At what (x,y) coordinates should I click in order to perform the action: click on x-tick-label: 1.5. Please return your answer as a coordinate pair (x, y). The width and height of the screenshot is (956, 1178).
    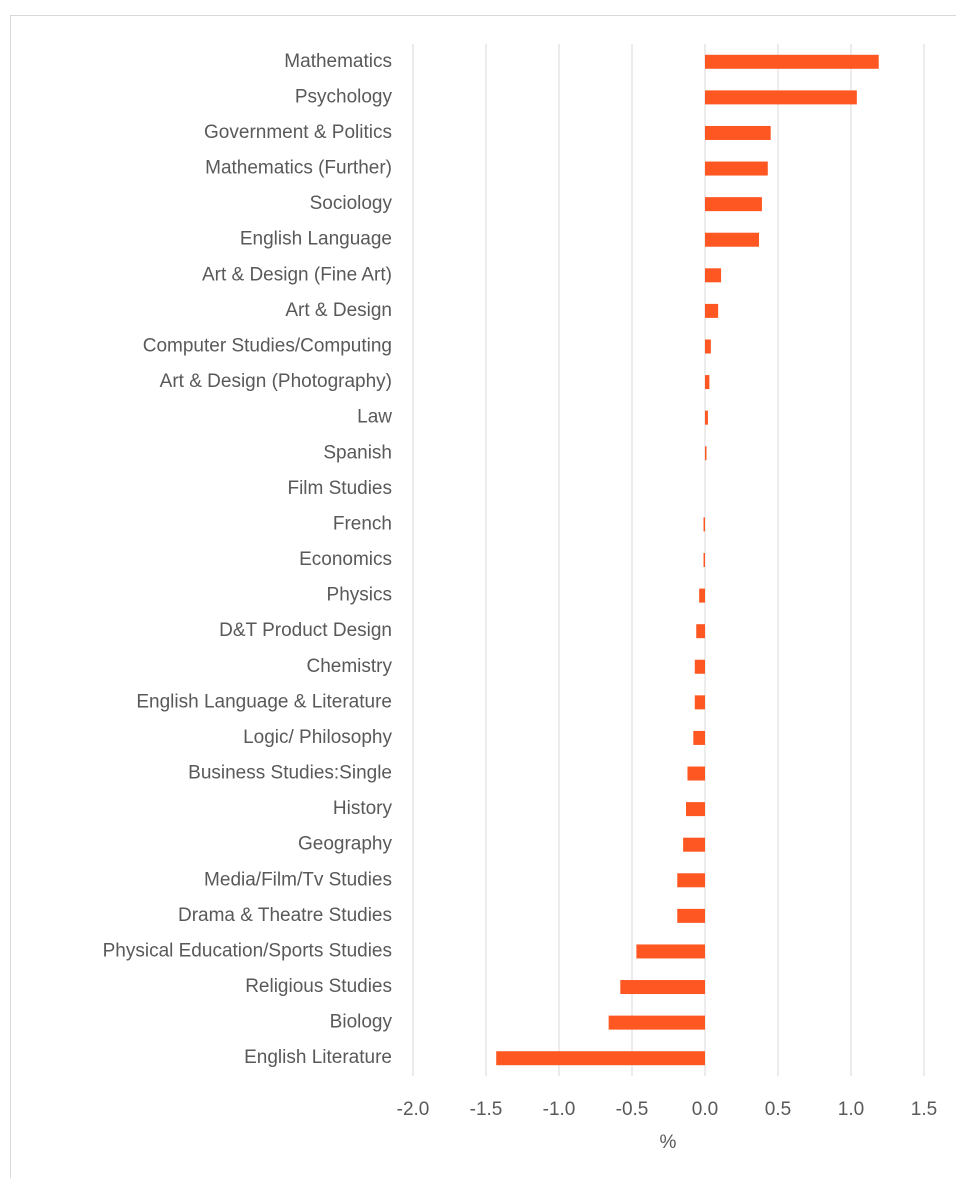
    Looking at the image, I should click on (924, 1109).